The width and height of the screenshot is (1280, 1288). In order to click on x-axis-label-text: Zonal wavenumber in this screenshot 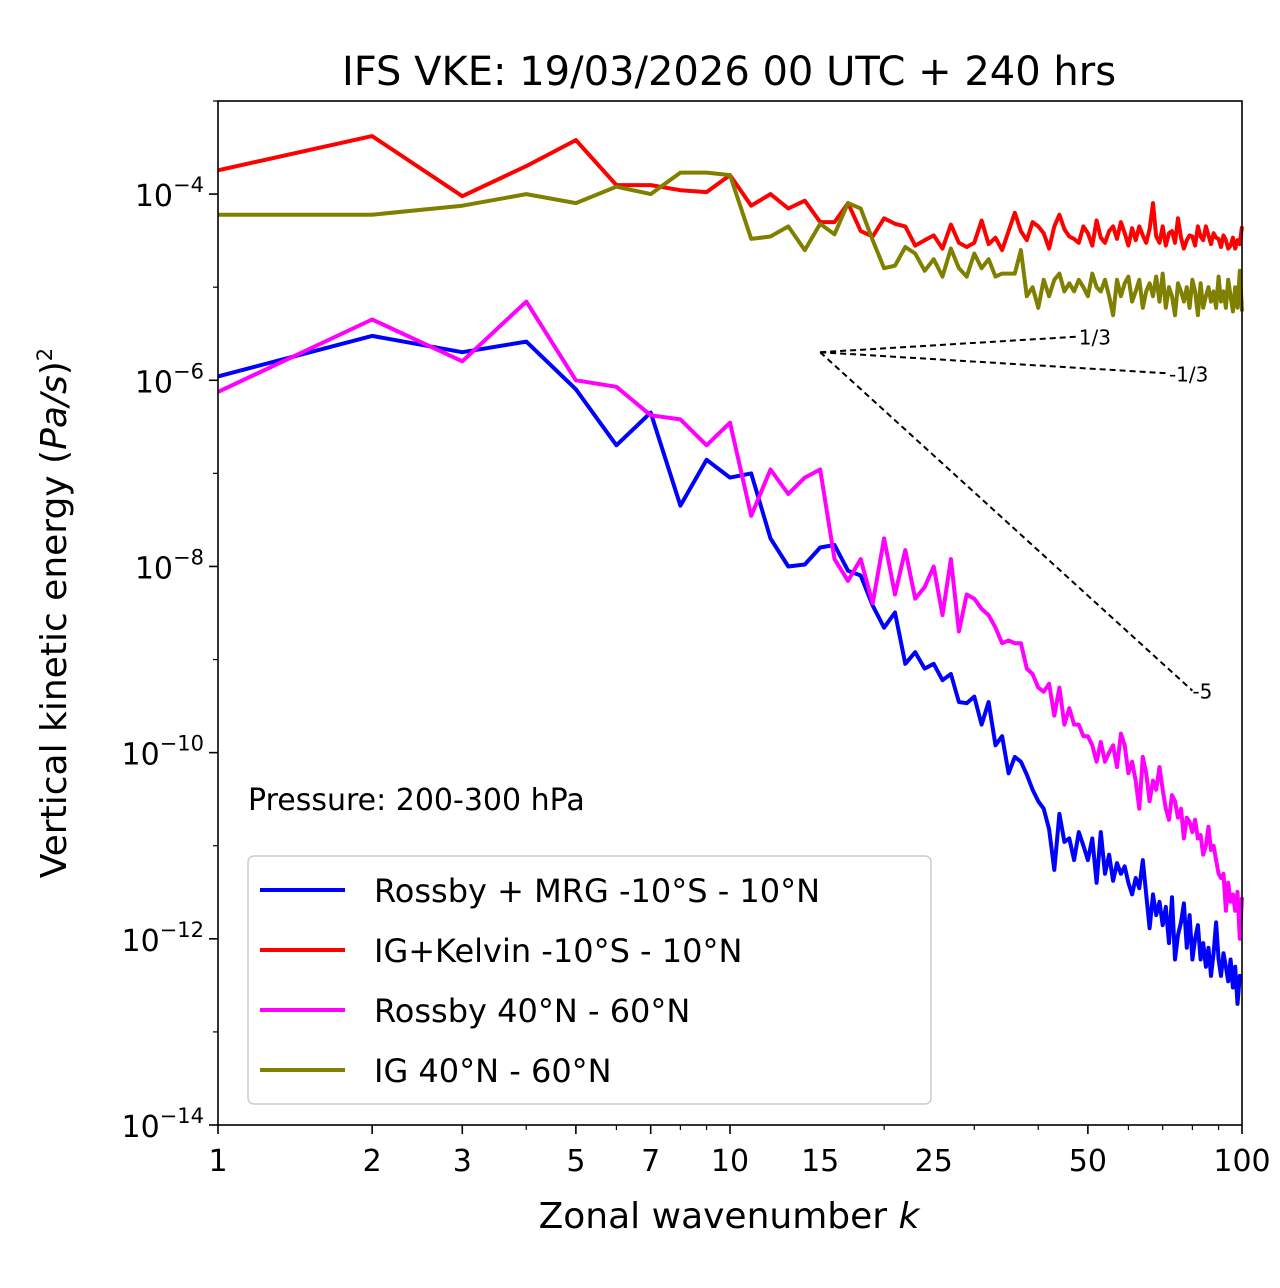, I will do `click(719, 1216)`.